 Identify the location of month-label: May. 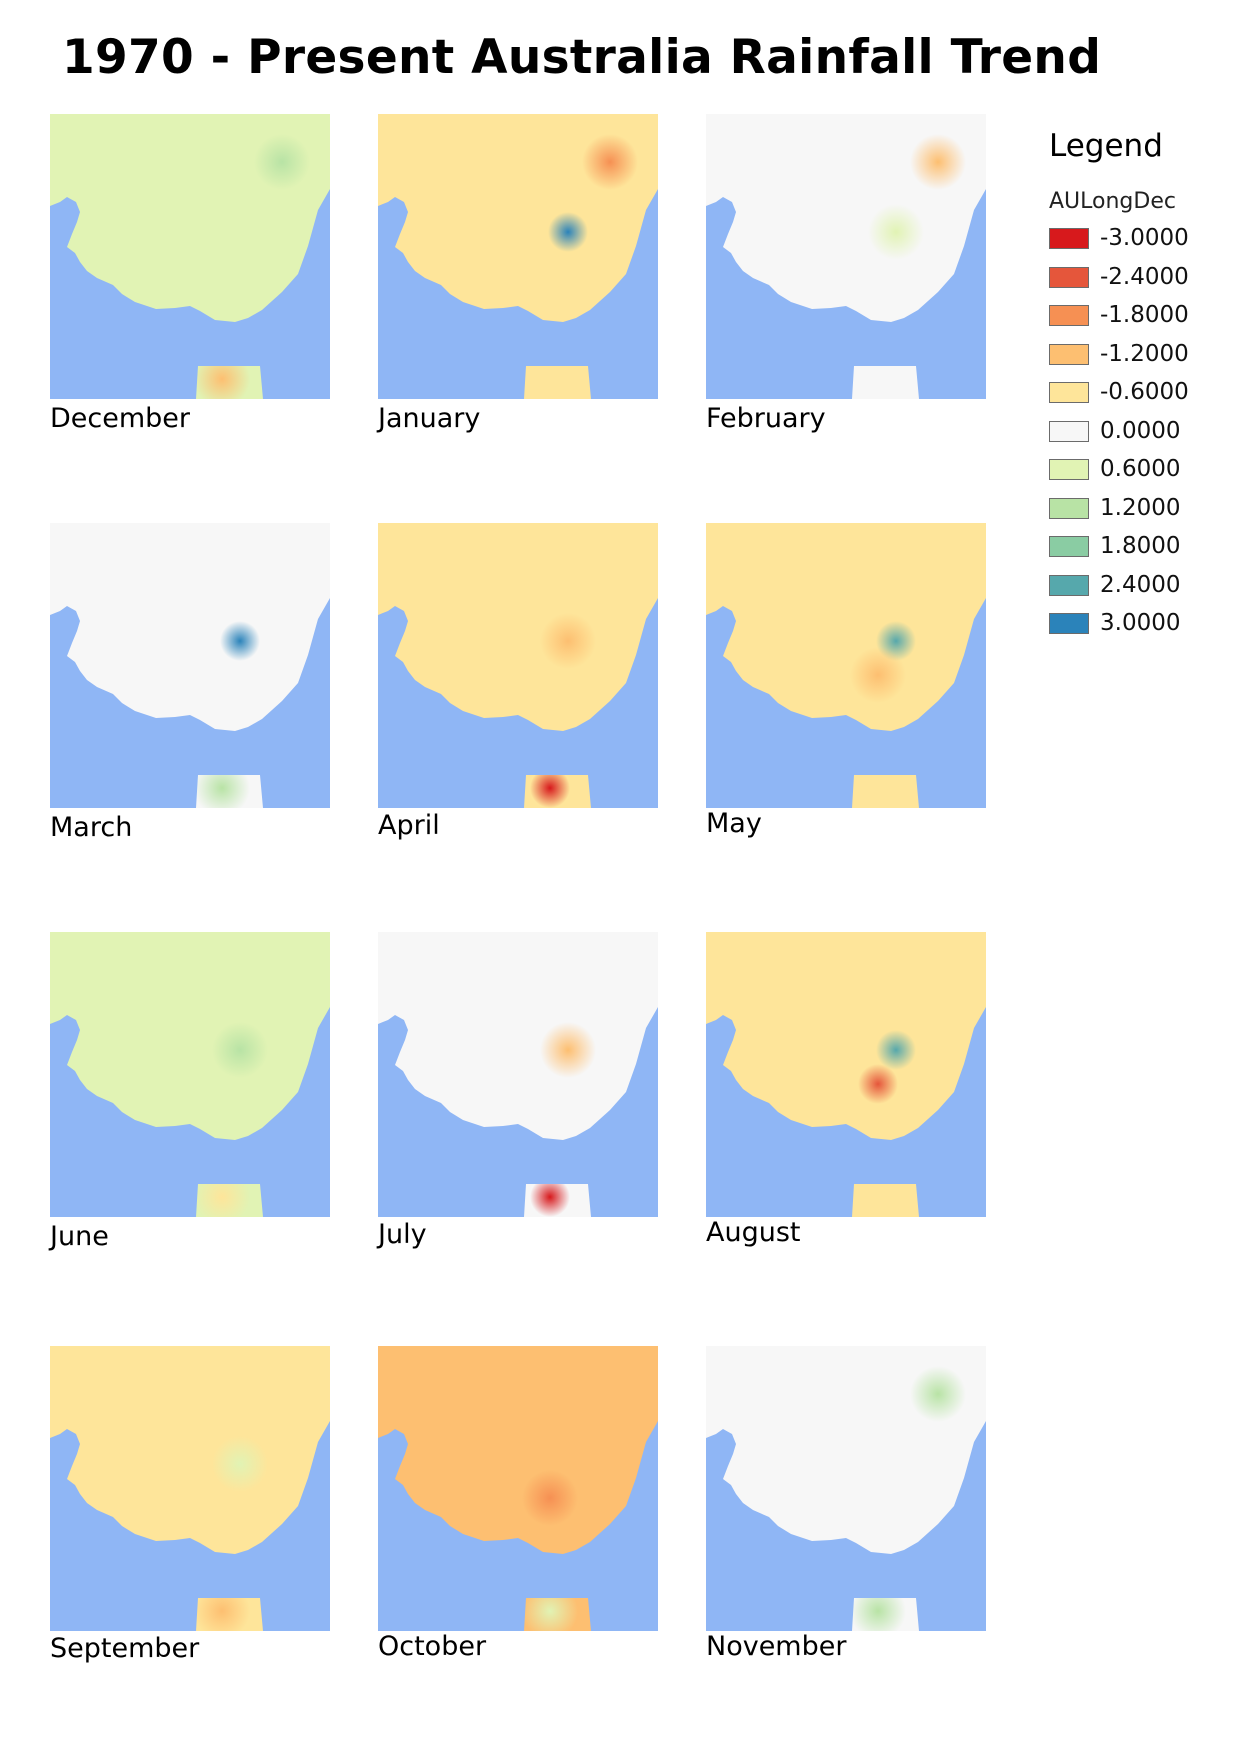
(734, 823).